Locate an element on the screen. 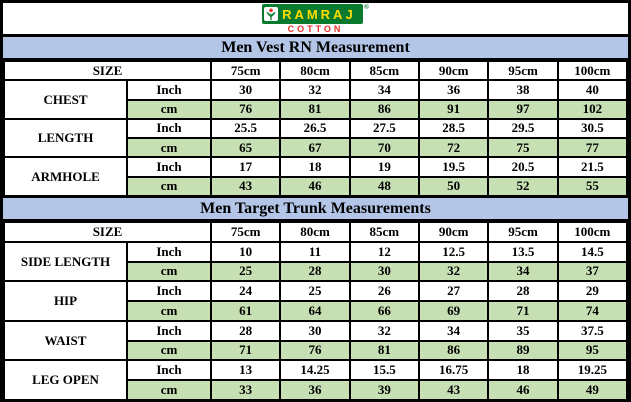 The width and height of the screenshot is (631, 402). measurement-label-cell: HIP is located at coordinates (65, 301).